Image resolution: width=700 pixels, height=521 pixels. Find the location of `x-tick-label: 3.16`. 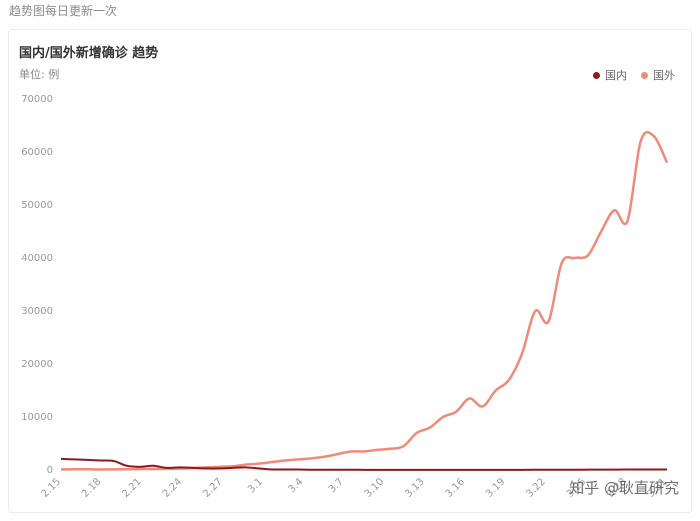

x-tick-label: 3.16 is located at coordinates (456, 488).